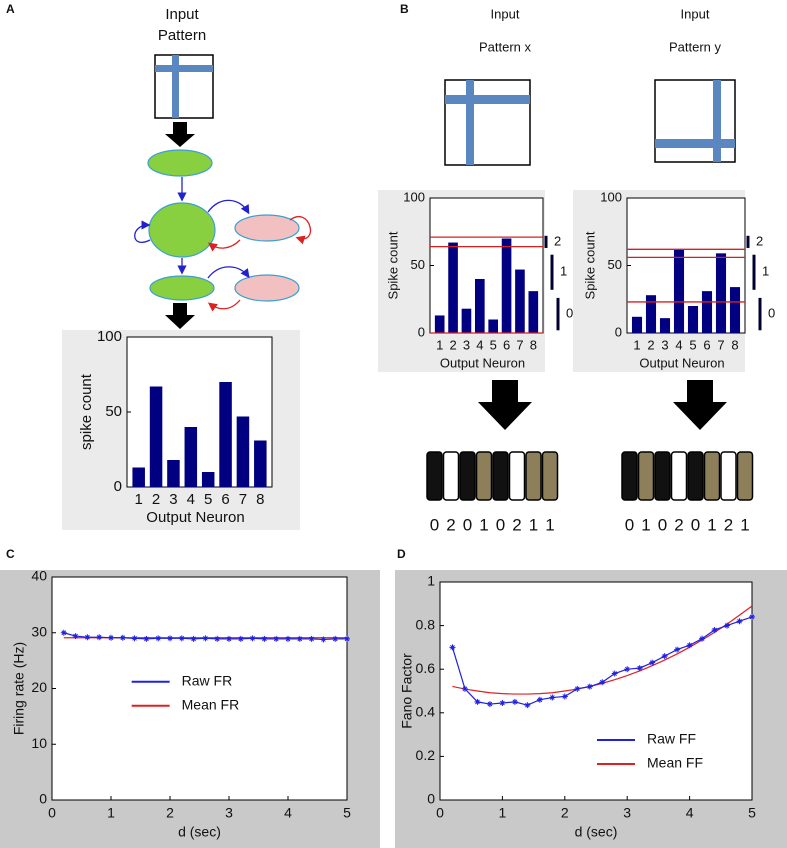 The height and width of the screenshot is (848, 787). I want to click on panel-label: D, so click(401, 554).